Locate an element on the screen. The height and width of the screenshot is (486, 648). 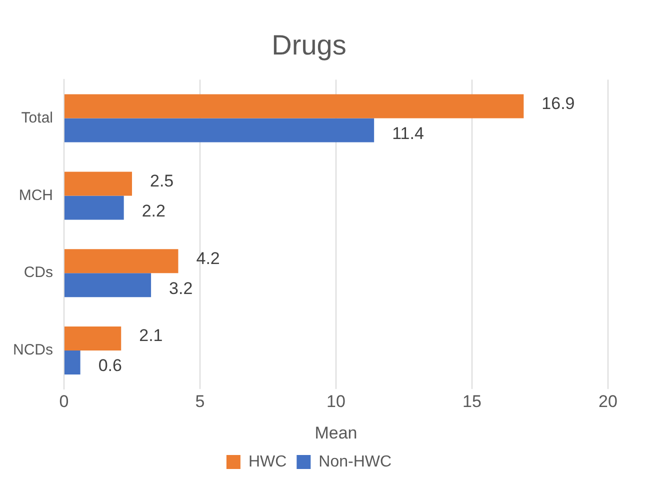
y-tick-label: NCDs is located at coordinates (33, 350).